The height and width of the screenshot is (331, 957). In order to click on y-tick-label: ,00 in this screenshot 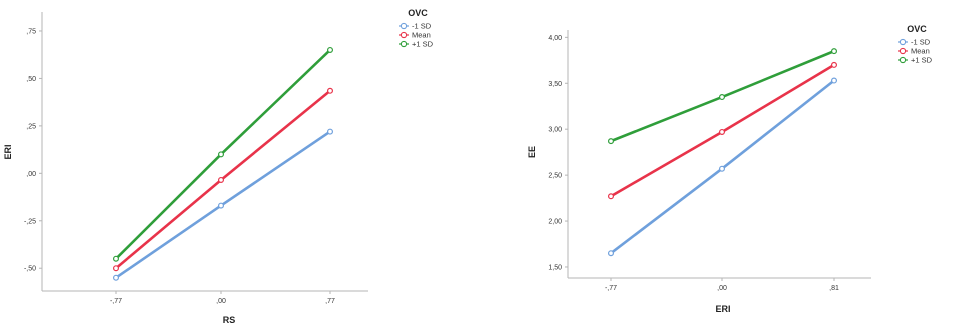, I will do `click(31, 174)`.